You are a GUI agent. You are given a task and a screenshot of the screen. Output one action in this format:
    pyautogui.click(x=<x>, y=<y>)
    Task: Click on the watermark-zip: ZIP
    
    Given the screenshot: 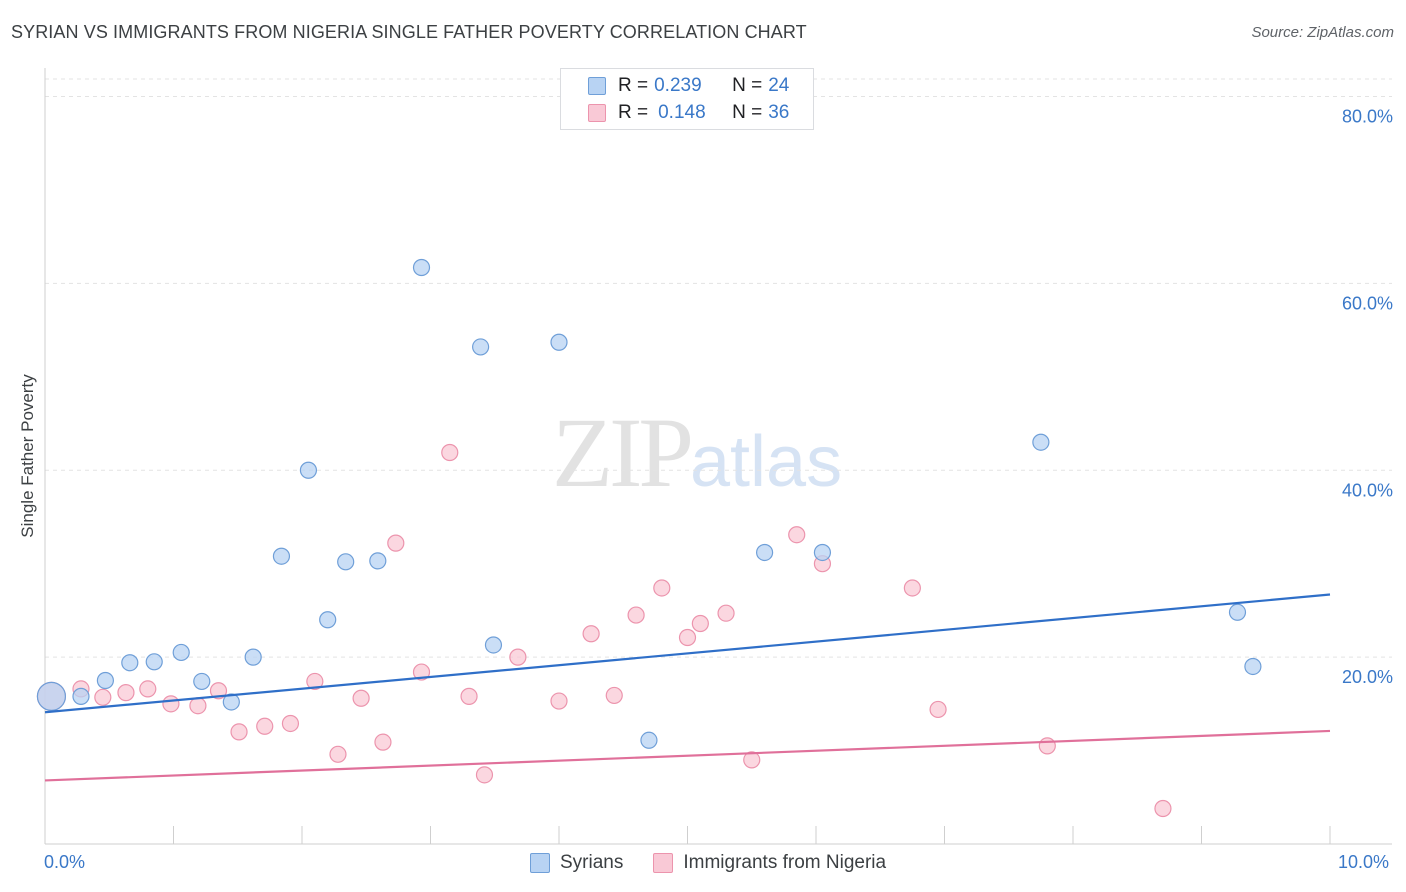 What is the action you would take?
    pyautogui.click(x=623, y=452)
    